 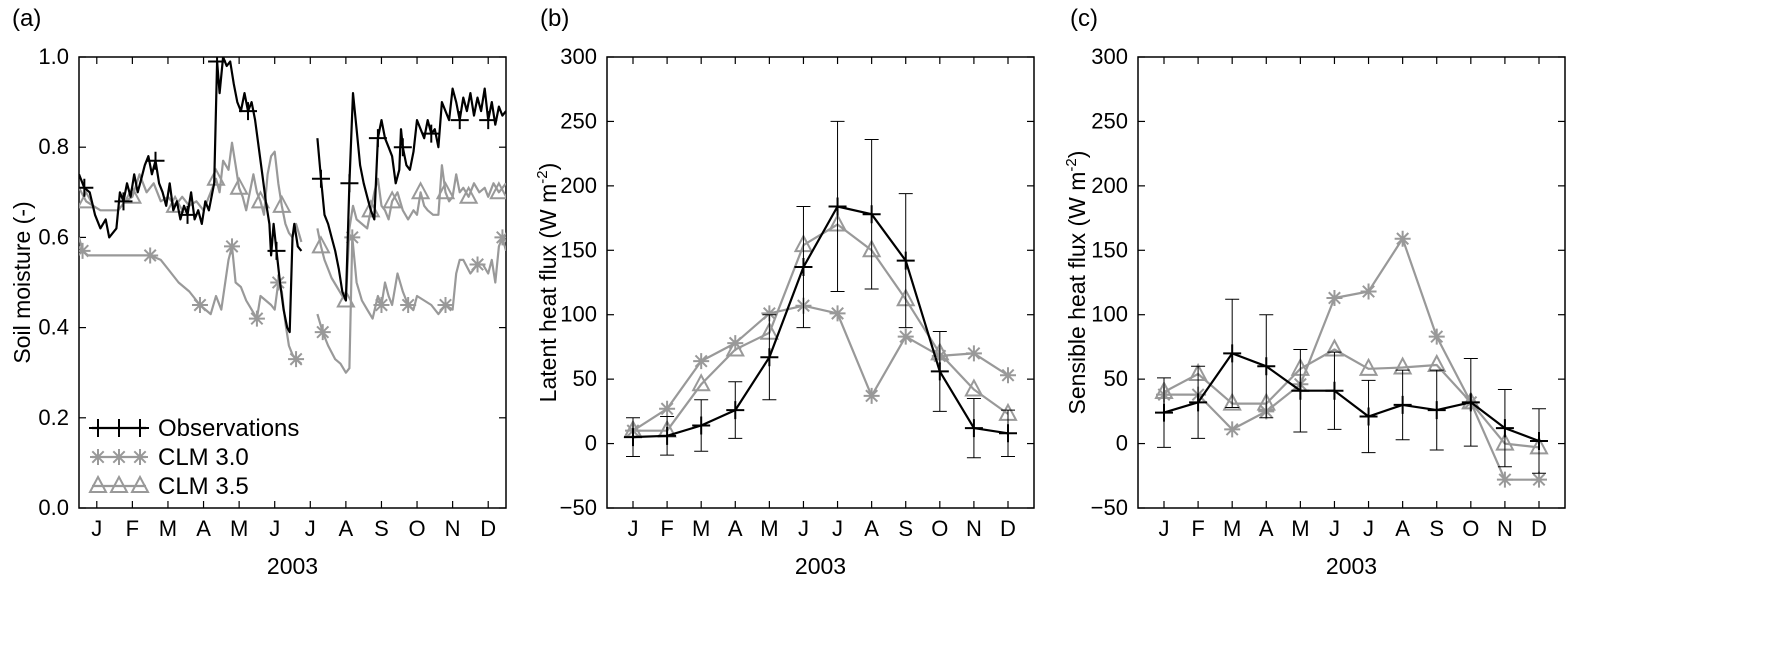 What do you see at coordinates (547, 283) in the screenshot?
I see `y-axis-label: Latent heat flux (W m-2)` at bounding box center [547, 283].